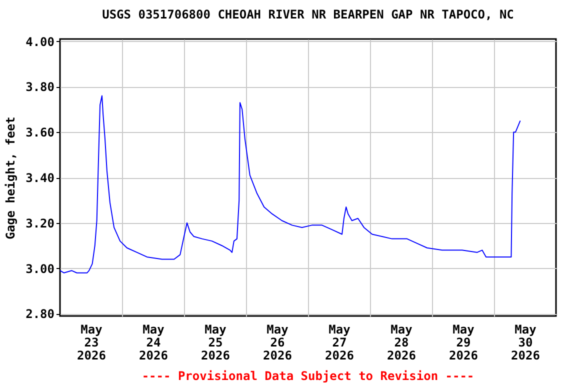 This screenshot has width=576, height=384. What do you see at coordinates (40, 133) in the screenshot?
I see `y-tick-label: 3.60` at bounding box center [40, 133].